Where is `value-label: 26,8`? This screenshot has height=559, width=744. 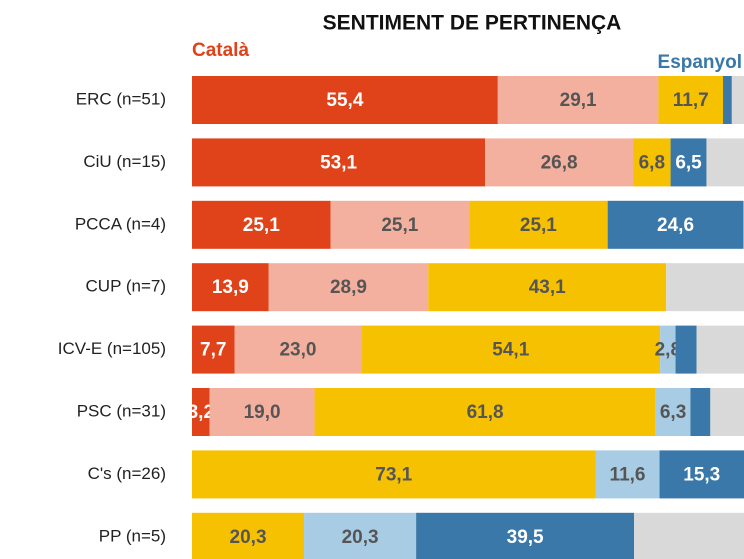
value-label: 26,8 is located at coordinates (559, 162).